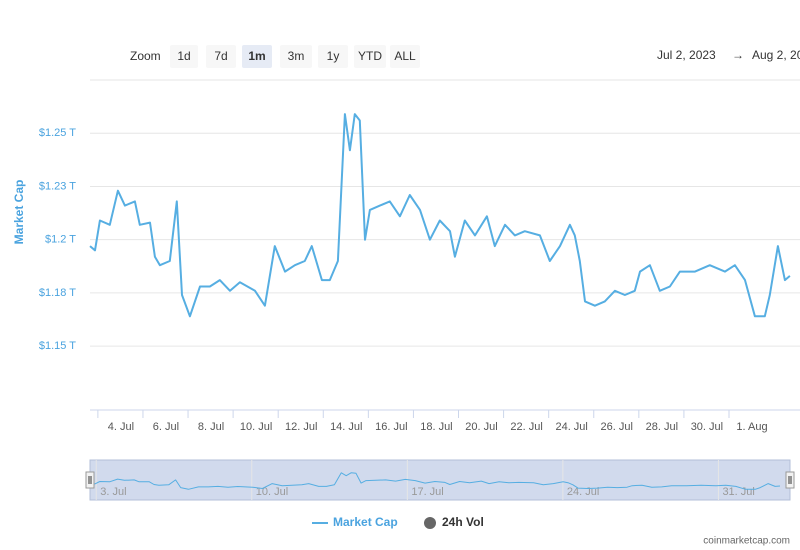 The height and width of the screenshot is (550, 800). I want to click on legend-label: 24h Vol, so click(463, 522).